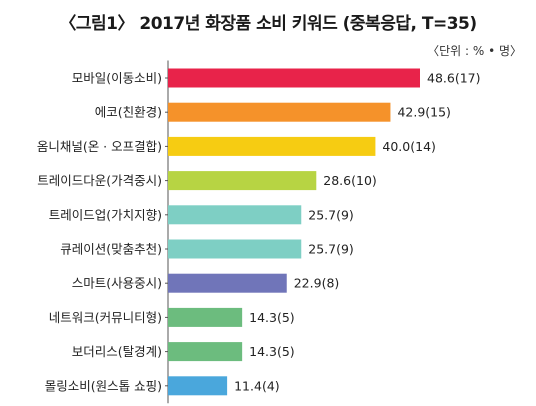 This screenshot has width=536, height=406. I want to click on category-label: 모바일(이동소비), so click(117, 78).